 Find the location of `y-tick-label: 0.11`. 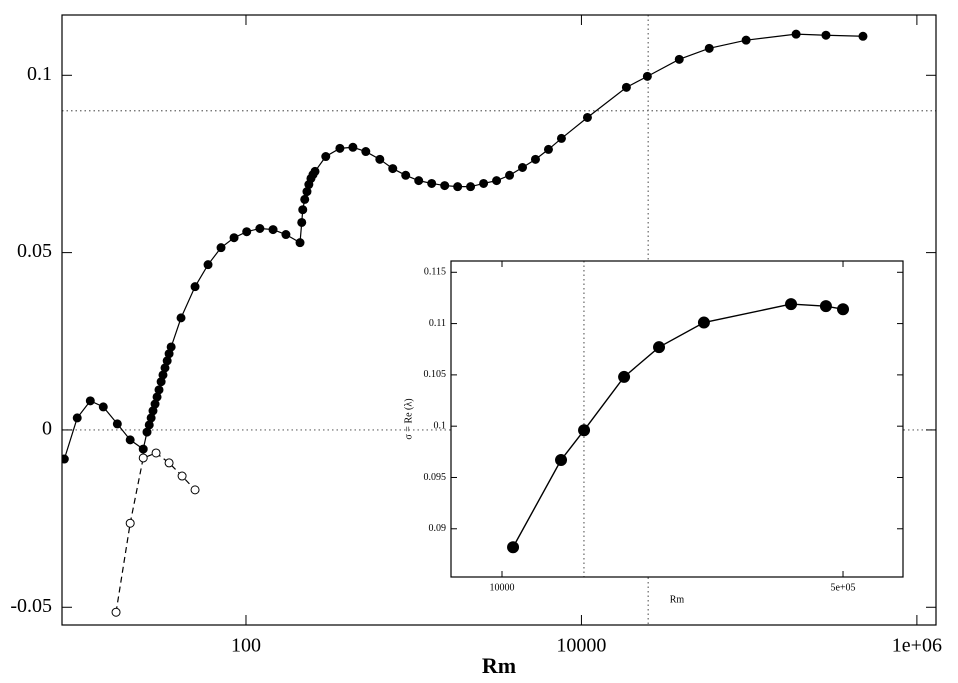

y-tick-label: 0.11 is located at coordinates (437, 323).